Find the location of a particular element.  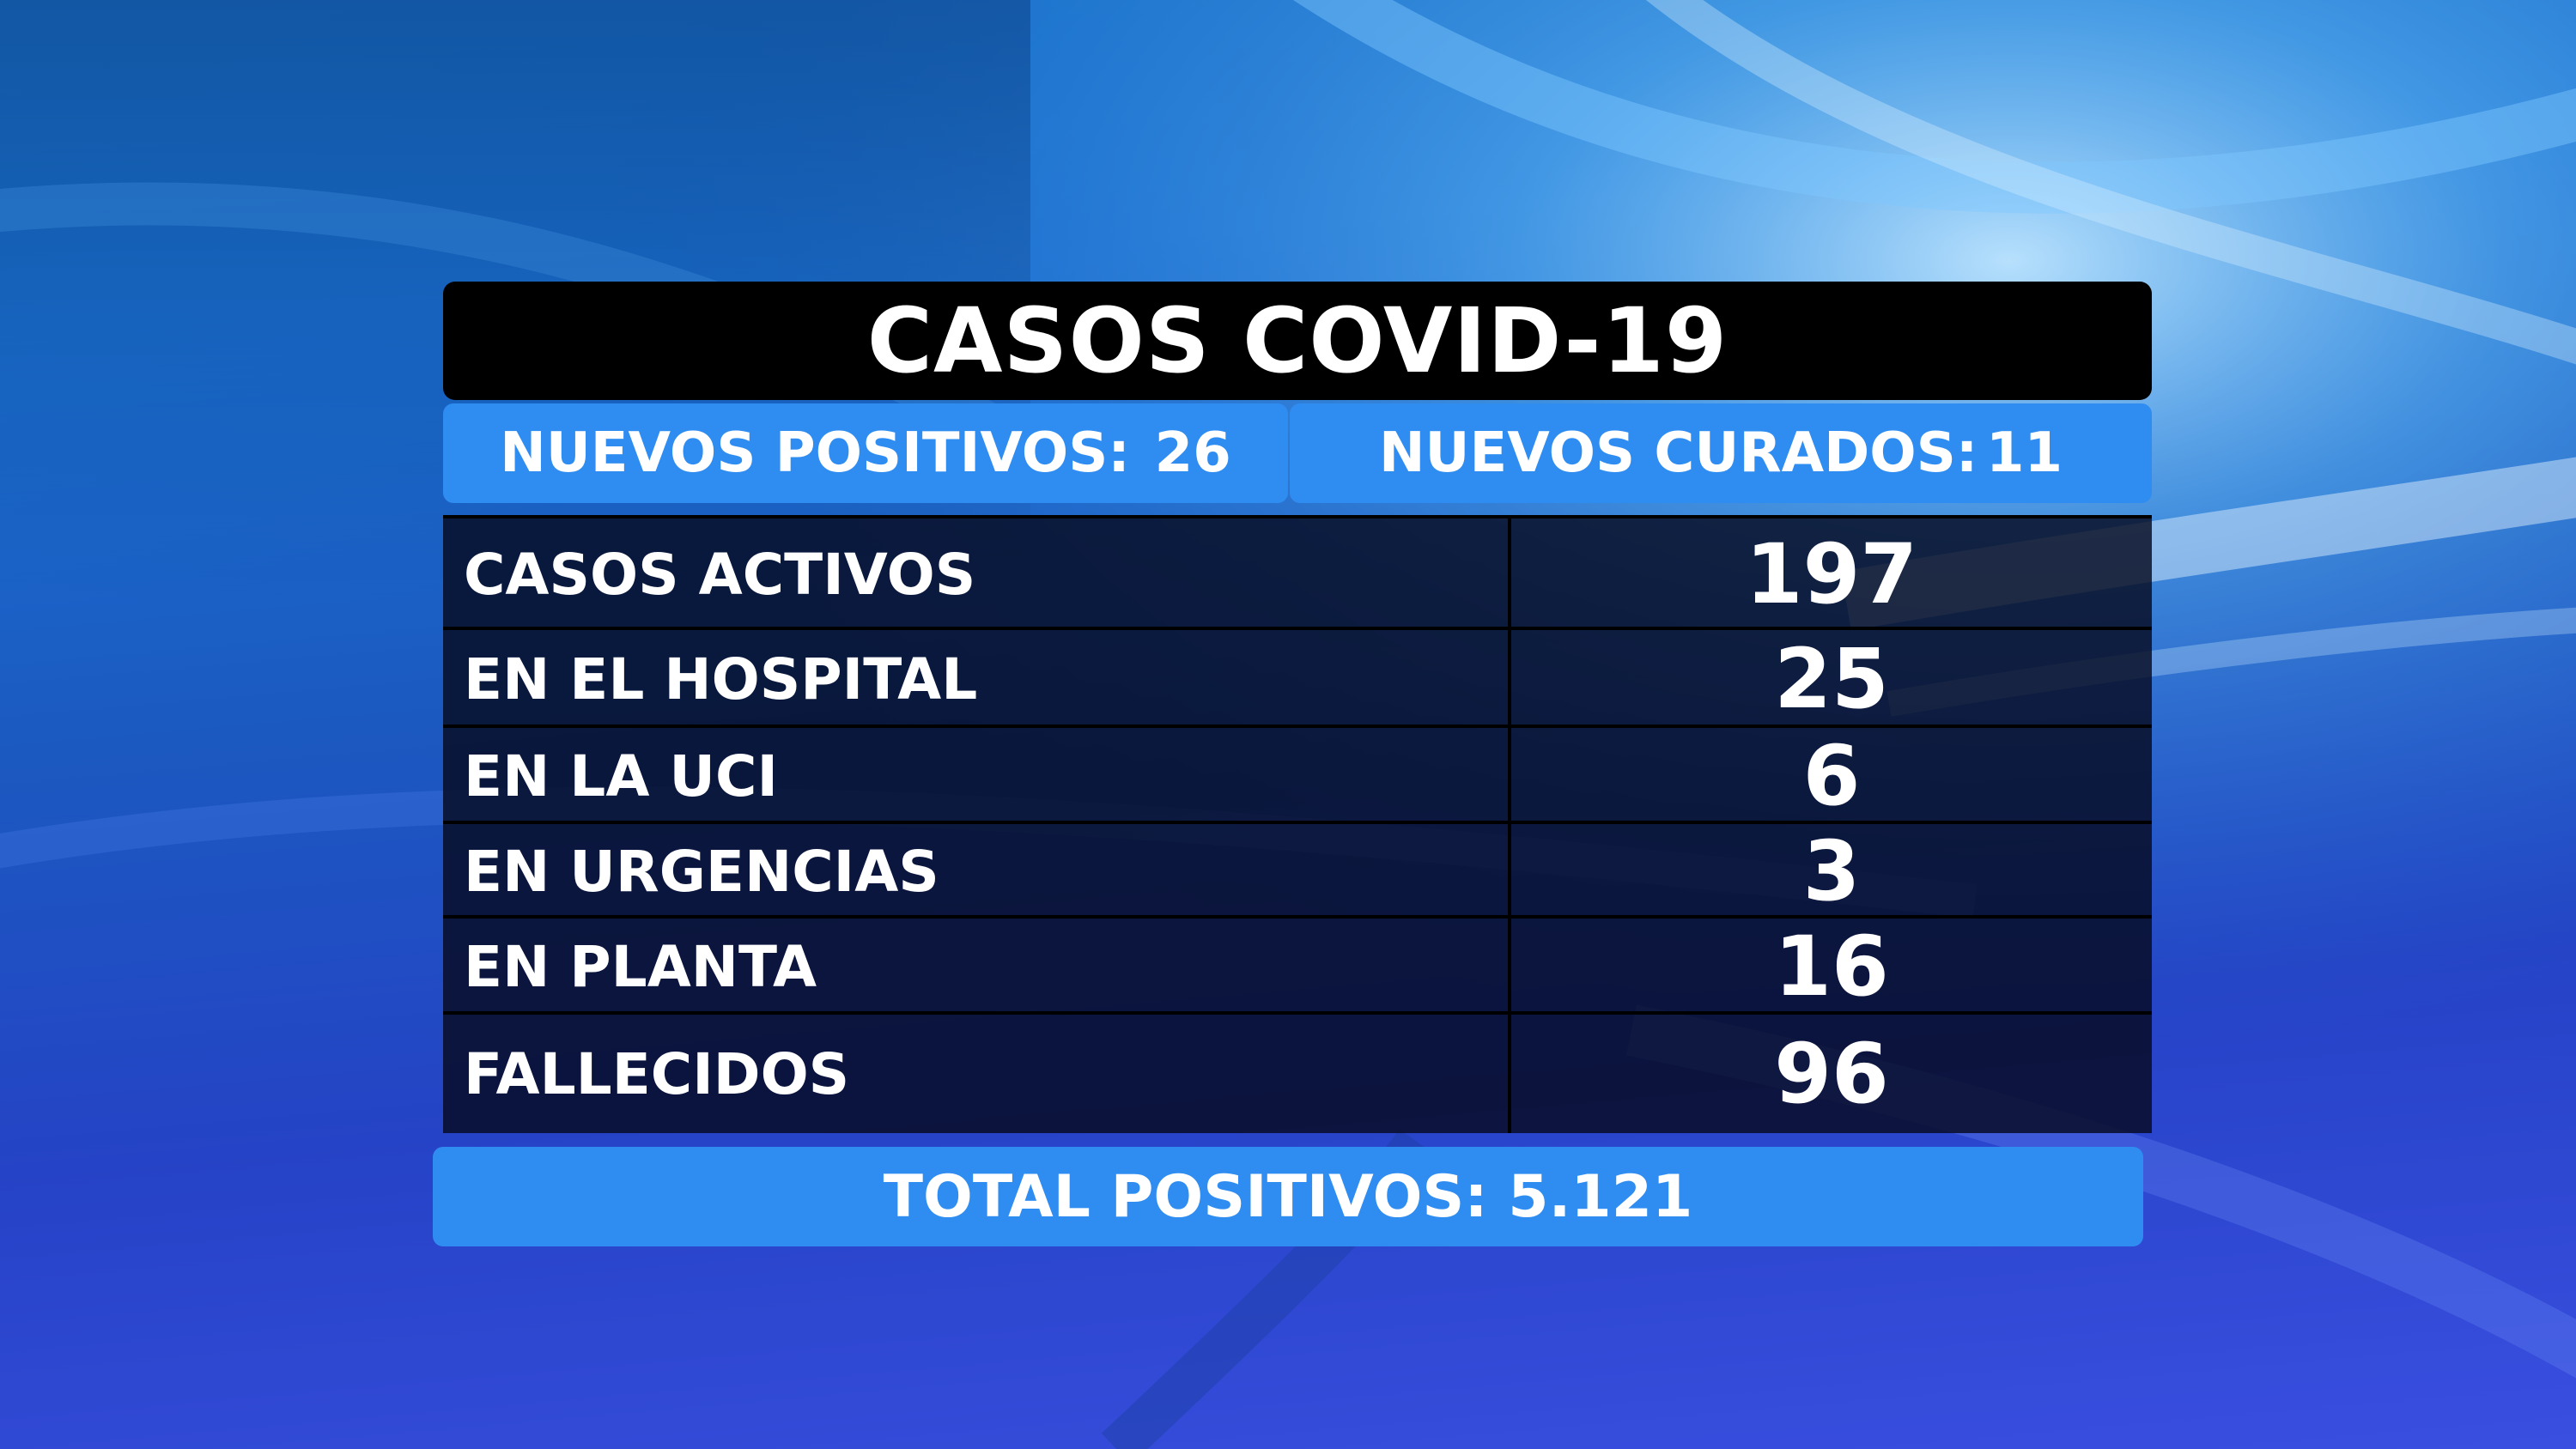

row-label: EN PLANTA is located at coordinates (640, 966).